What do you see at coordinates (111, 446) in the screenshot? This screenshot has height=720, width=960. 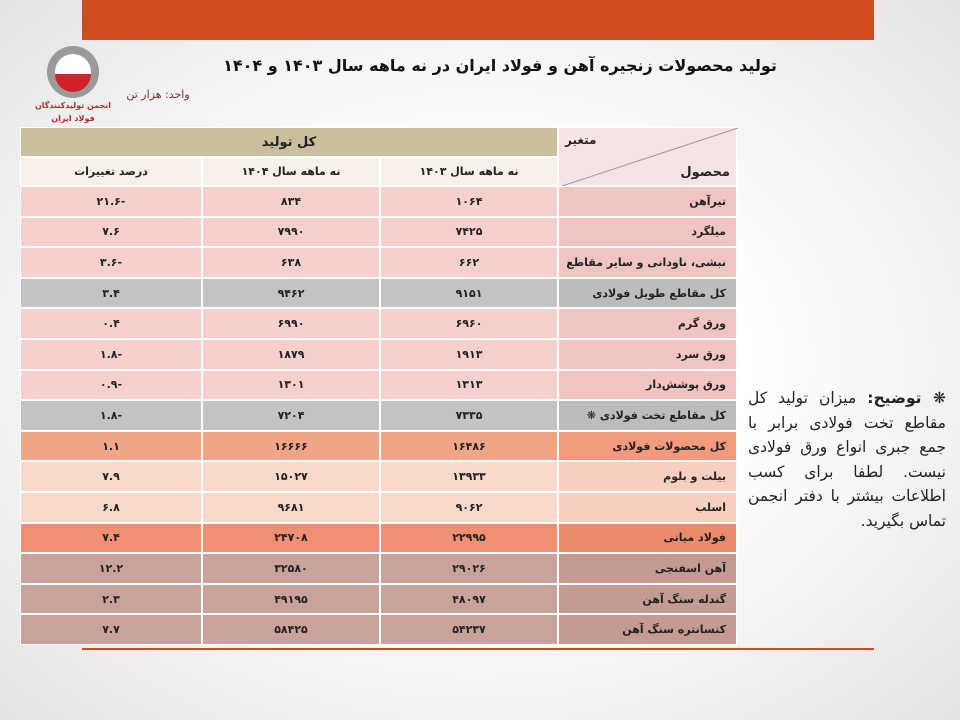 I see `value-cell: ۱.۱` at bounding box center [111, 446].